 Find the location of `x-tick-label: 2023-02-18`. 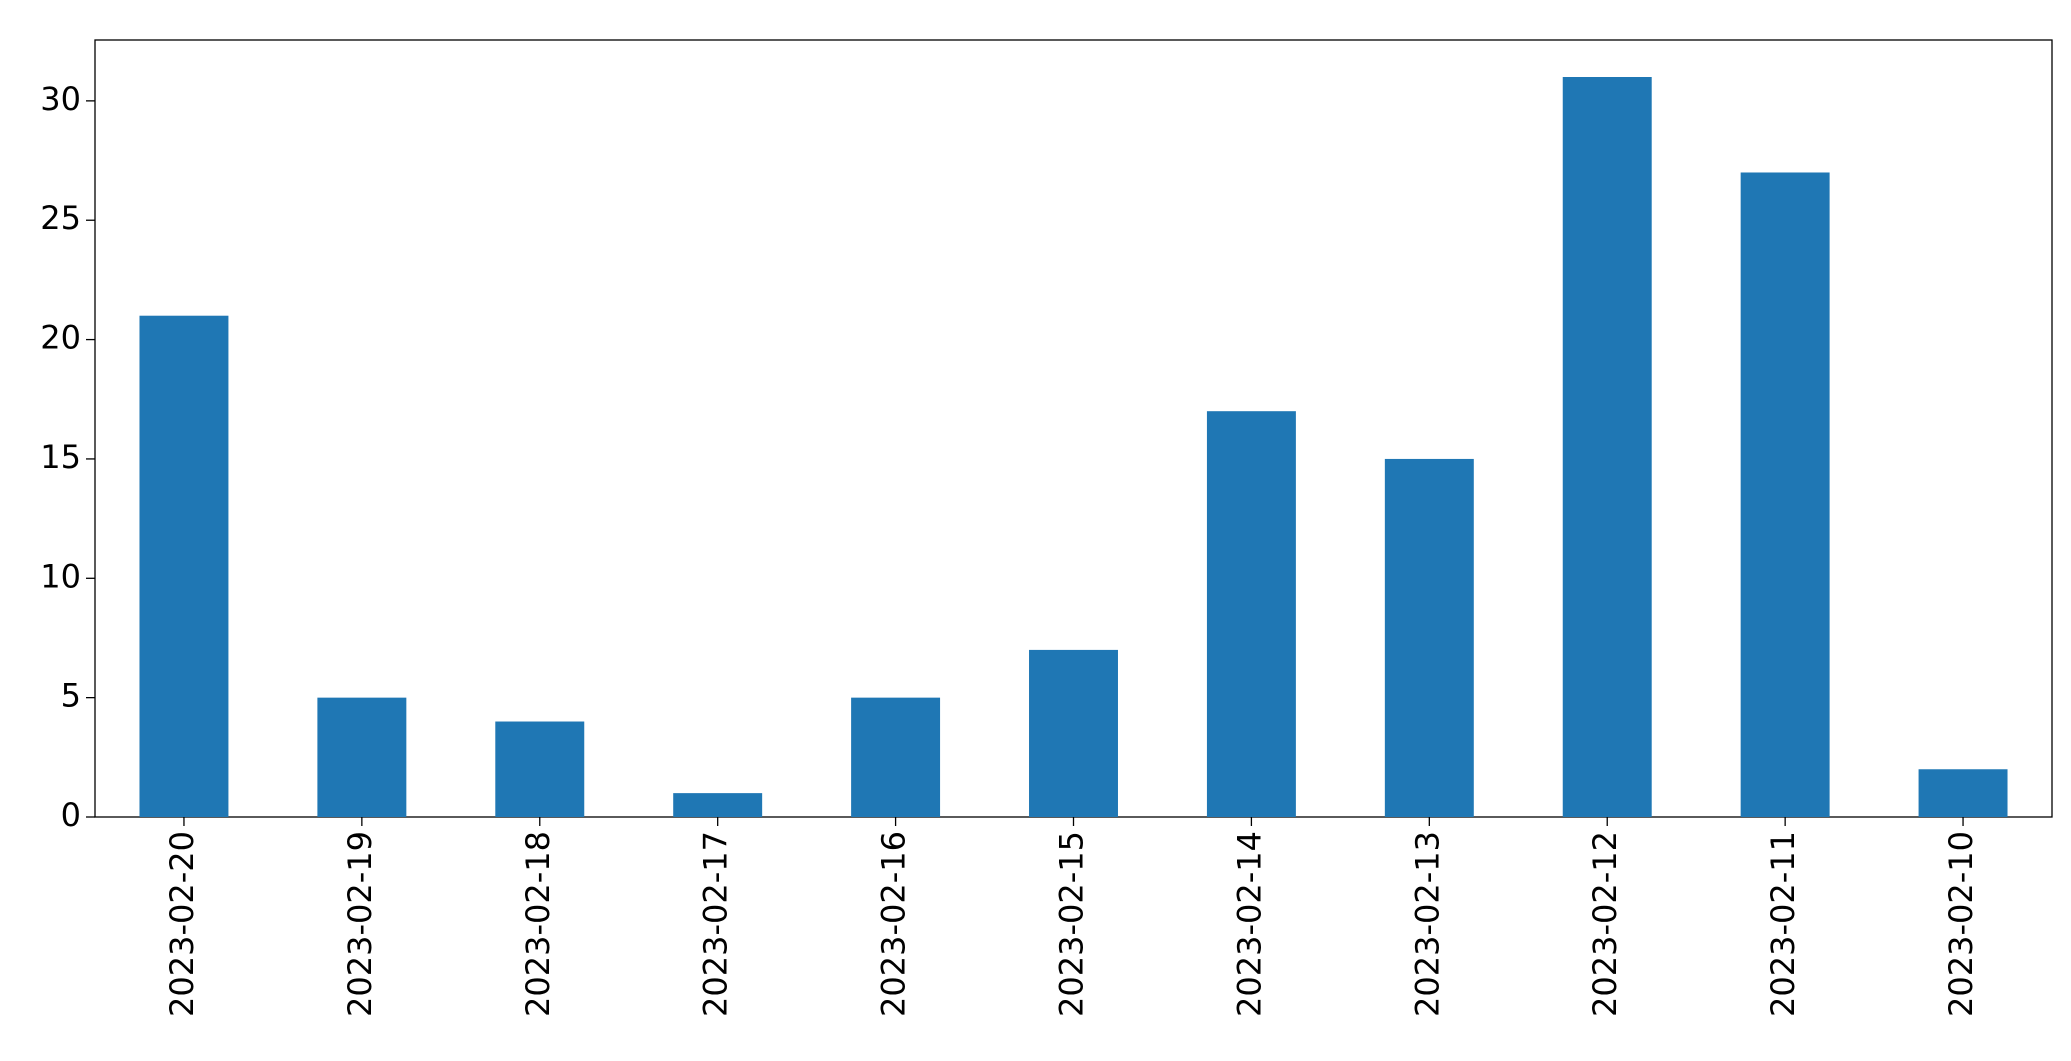

x-tick-label: 2023-02-18 is located at coordinates (538, 924).